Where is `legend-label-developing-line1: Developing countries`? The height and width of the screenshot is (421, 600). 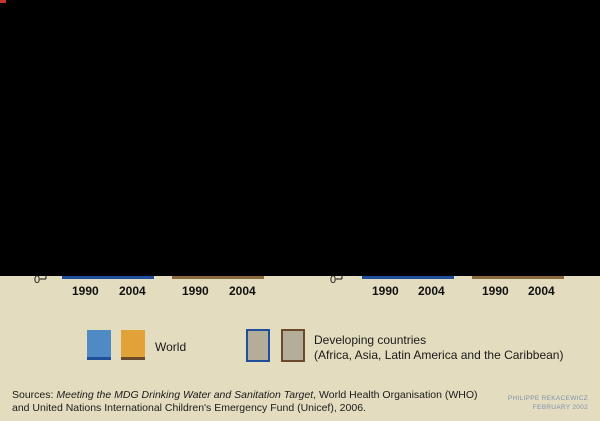 legend-label-developing-line1: Developing countries is located at coordinates (370, 340).